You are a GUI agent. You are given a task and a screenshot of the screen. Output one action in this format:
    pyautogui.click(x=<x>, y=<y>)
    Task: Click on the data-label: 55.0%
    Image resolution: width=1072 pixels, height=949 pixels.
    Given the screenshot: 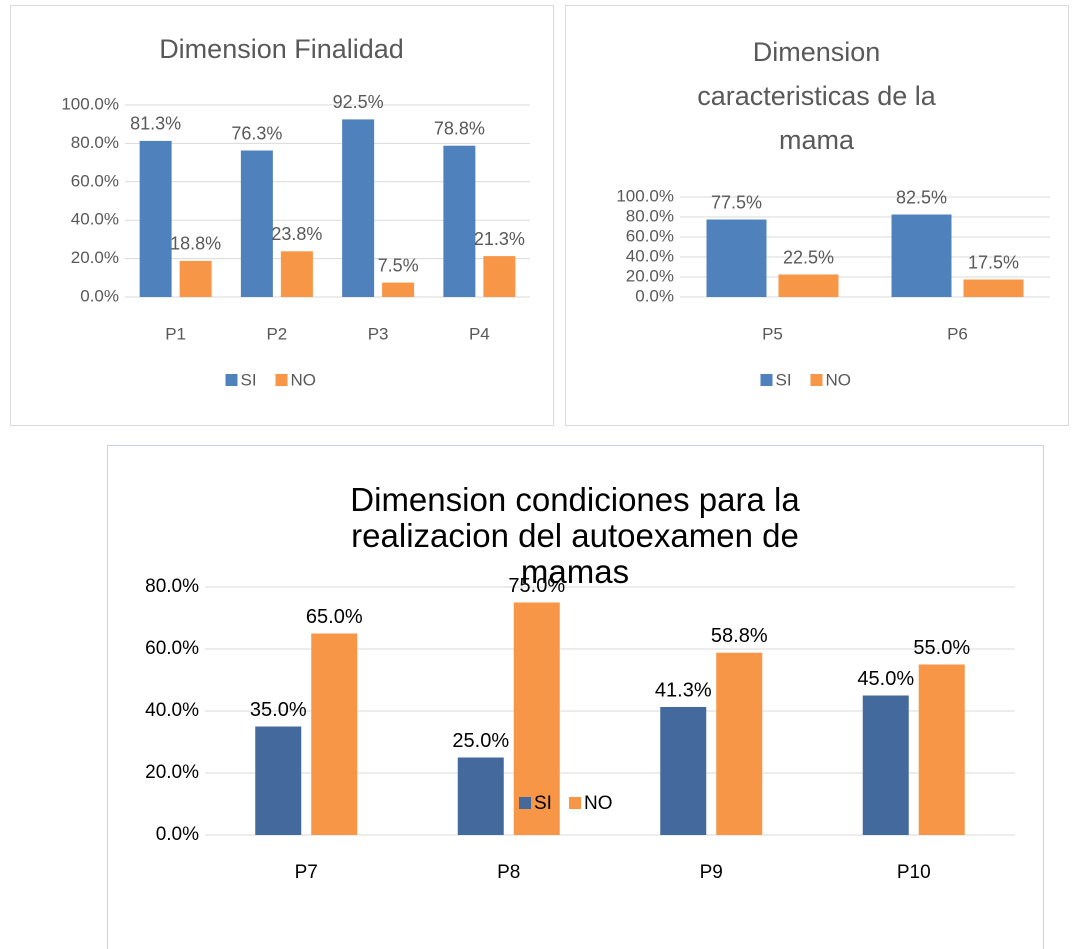 What is the action you would take?
    pyautogui.click(x=941, y=648)
    